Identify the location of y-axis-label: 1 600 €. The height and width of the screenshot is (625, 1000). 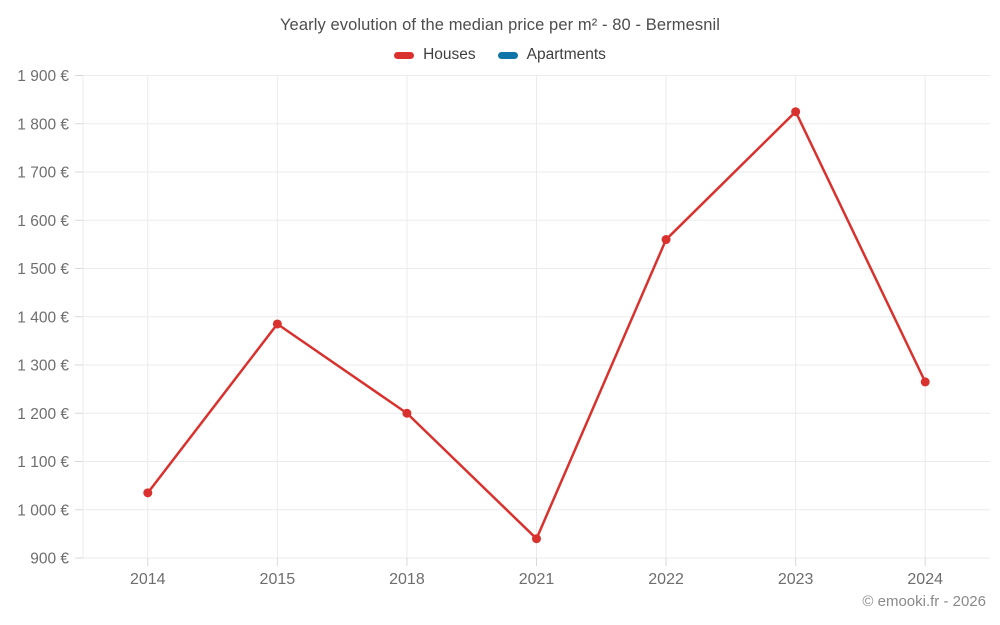
(43, 221).